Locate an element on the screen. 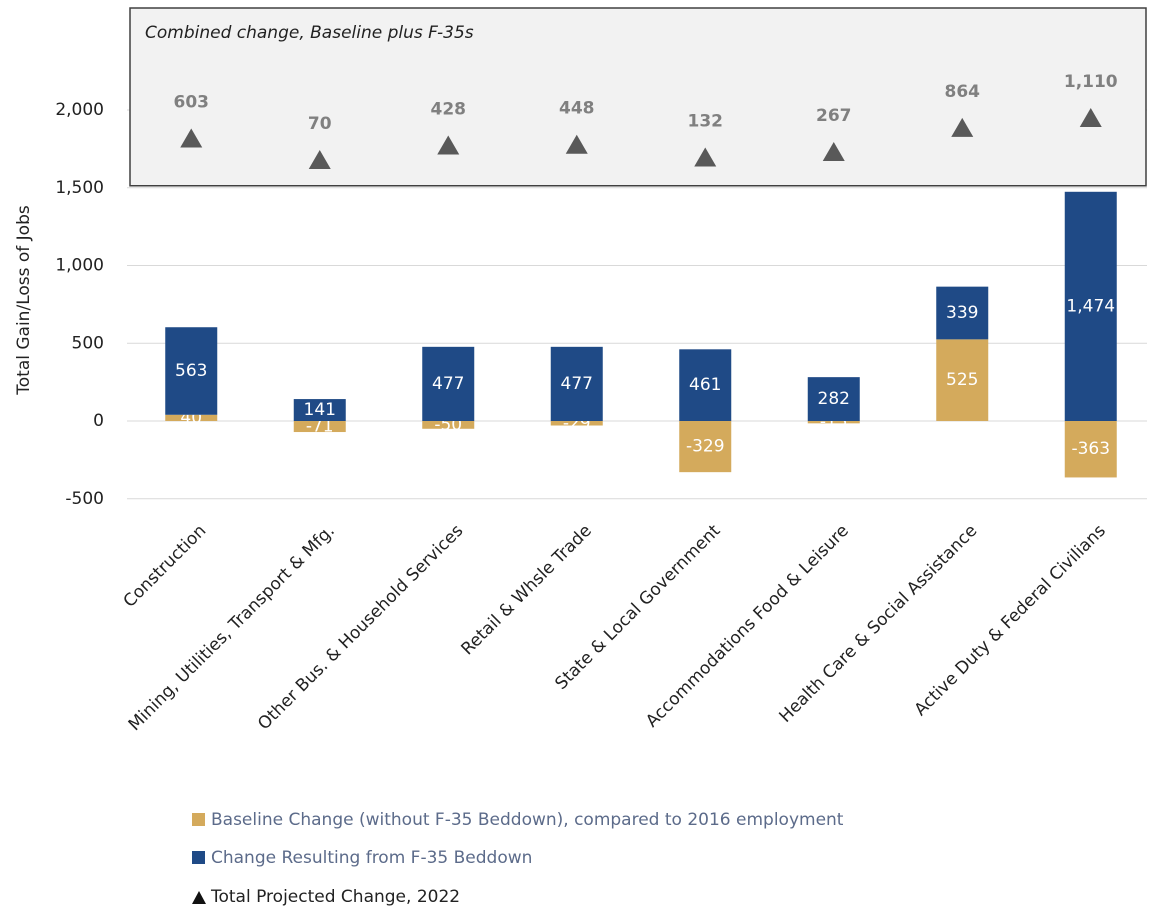 The height and width of the screenshot is (914, 1149). total-label: 603 is located at coordinates (192, 102).